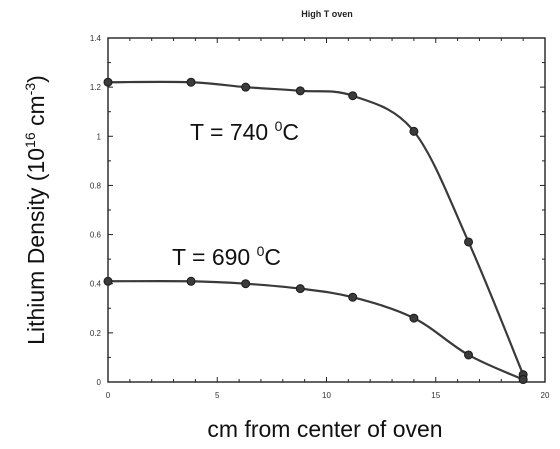 This screenshot has width=560, height=449. I want to click on x-axis-label: cm from center of oven, so click(324, 429).